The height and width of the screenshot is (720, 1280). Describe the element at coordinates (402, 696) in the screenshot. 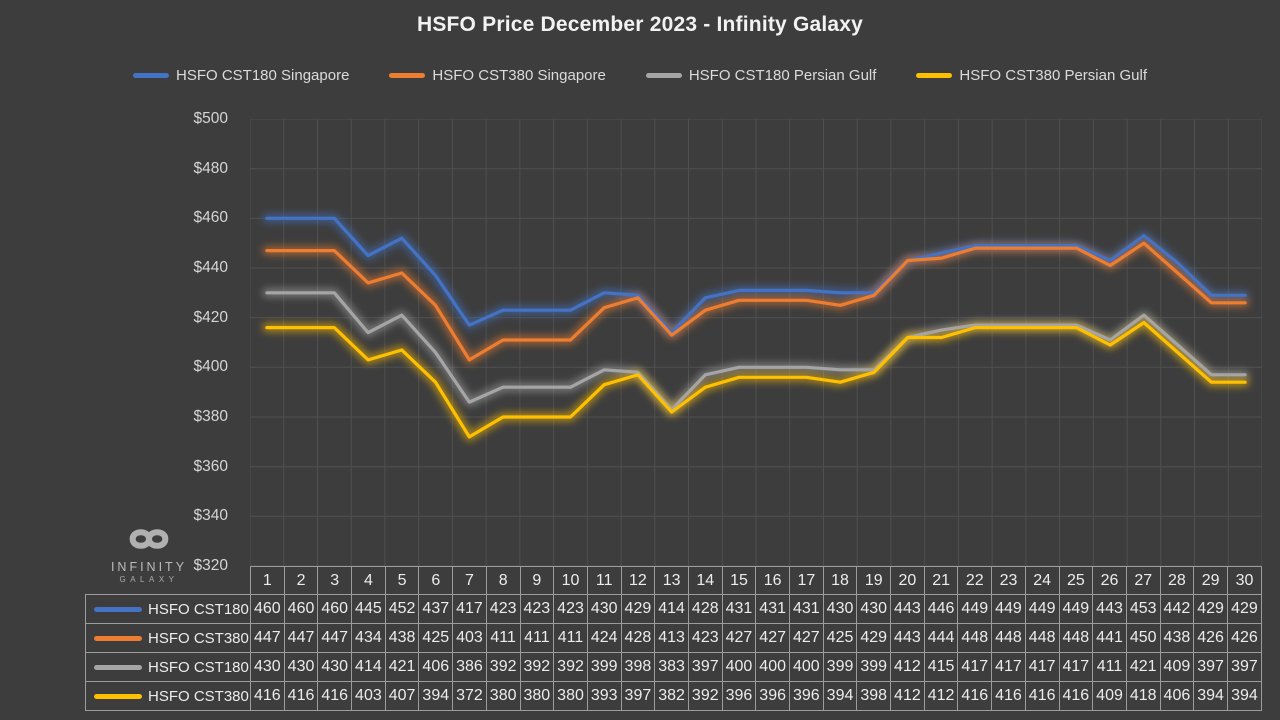

I see `value-cell: 407` at that location.